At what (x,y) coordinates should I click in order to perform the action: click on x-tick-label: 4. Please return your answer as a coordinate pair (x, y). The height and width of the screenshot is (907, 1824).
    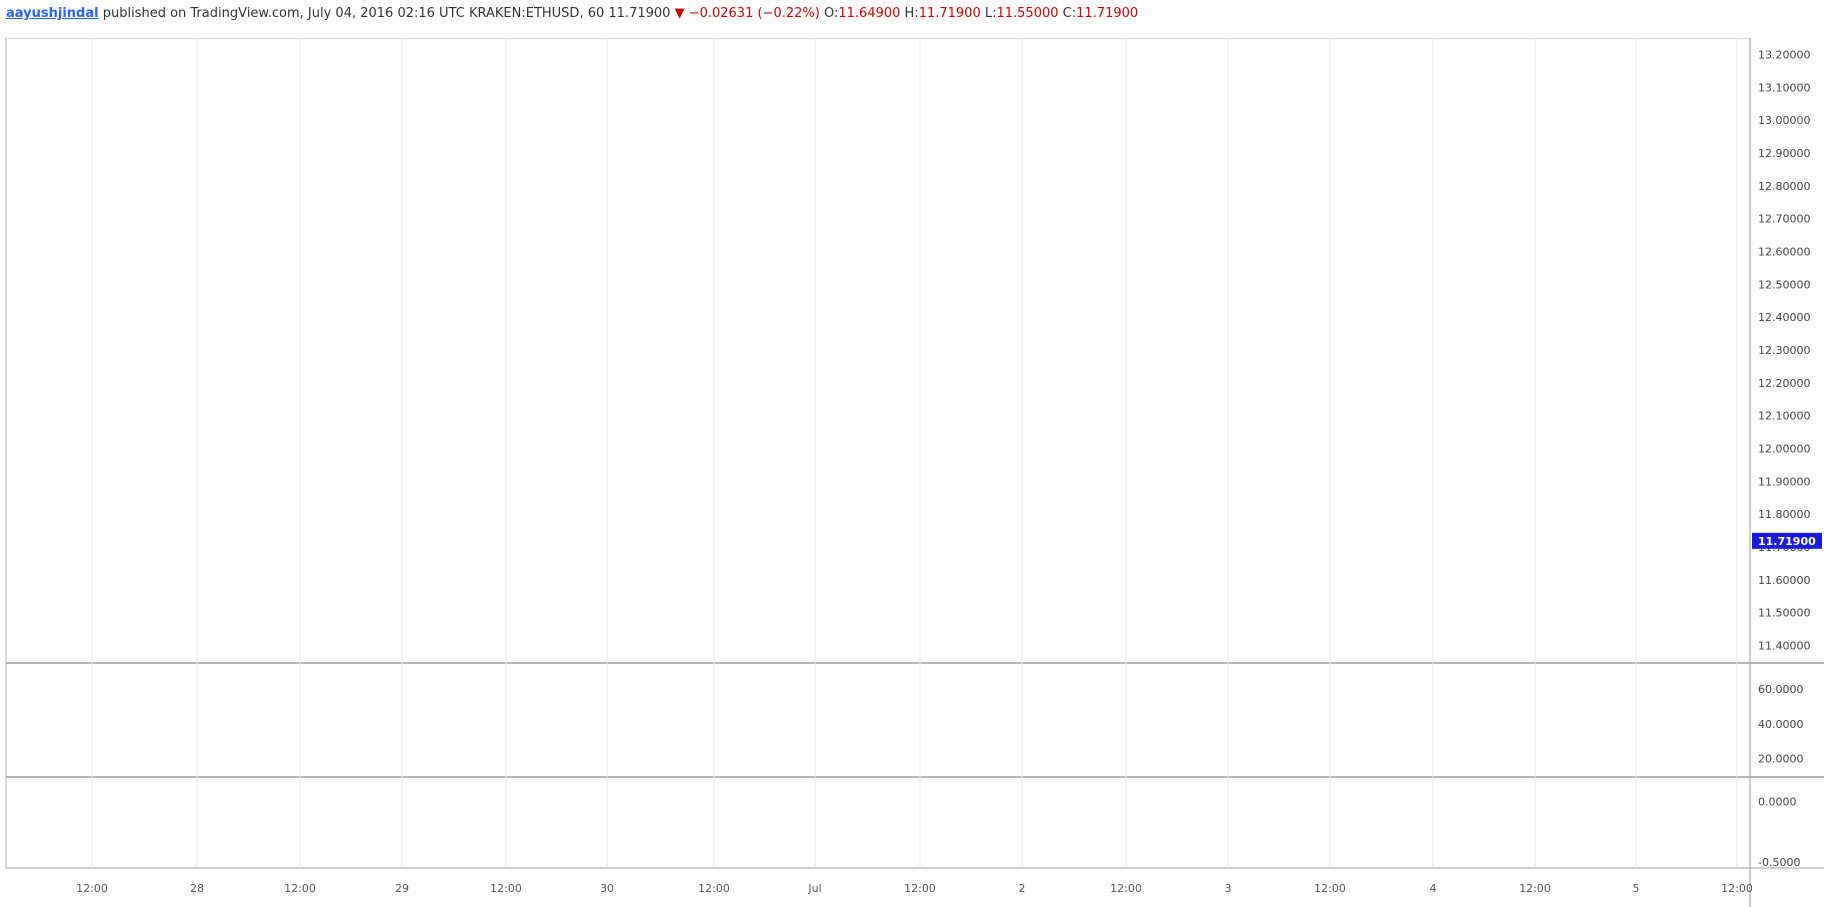
    Looking at the image, I should click on (1433, 888).